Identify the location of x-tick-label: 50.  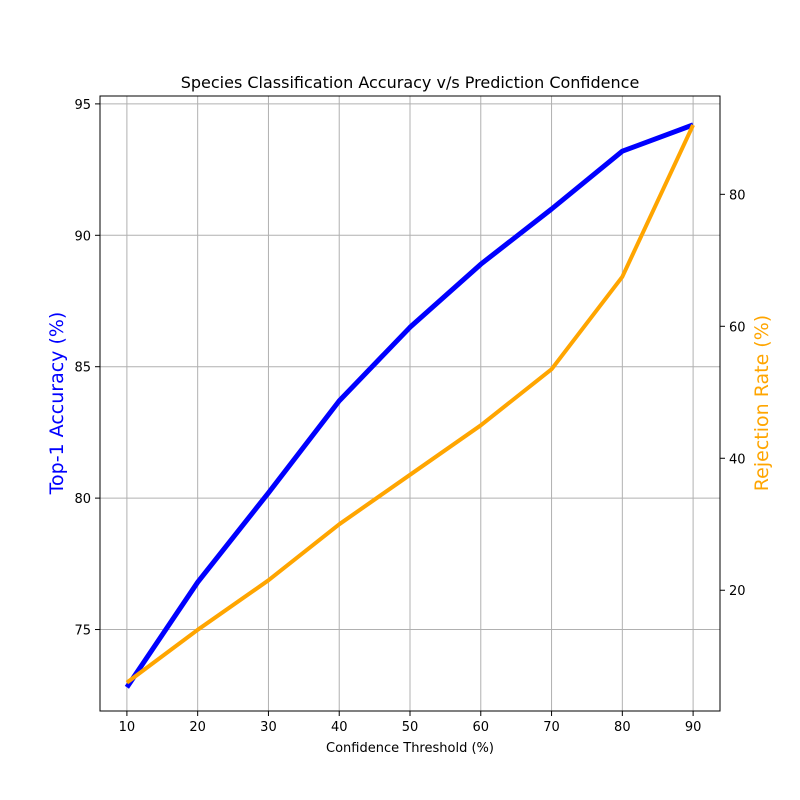
(410, 727).